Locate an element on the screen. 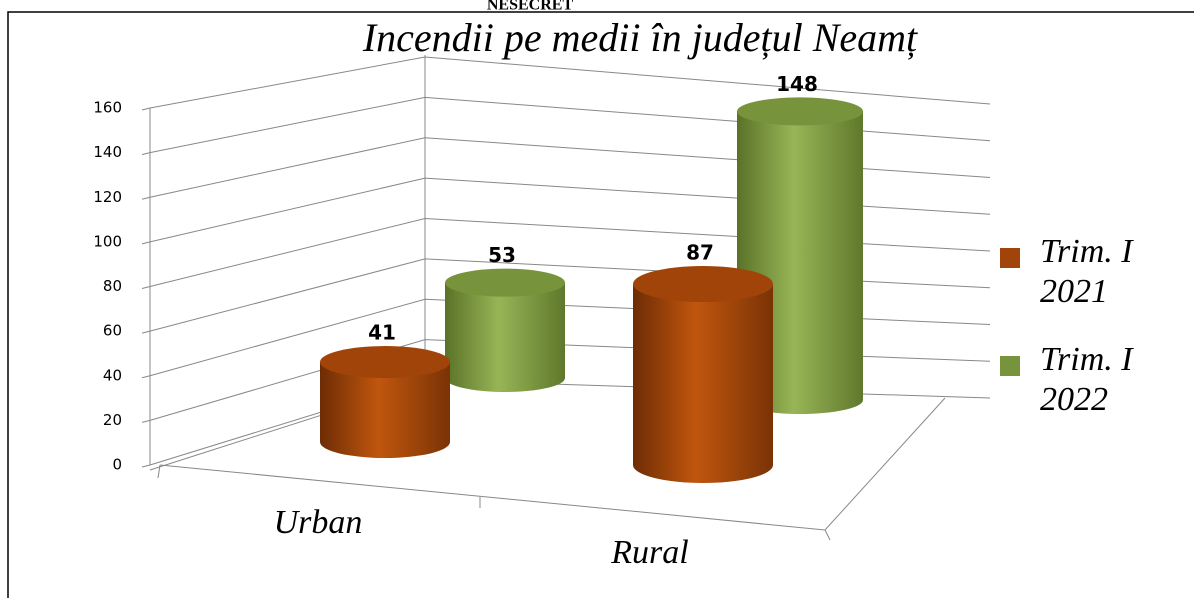  chart-title: Incendii pe medii în județul Neamț is located at coordinates (640, 37).